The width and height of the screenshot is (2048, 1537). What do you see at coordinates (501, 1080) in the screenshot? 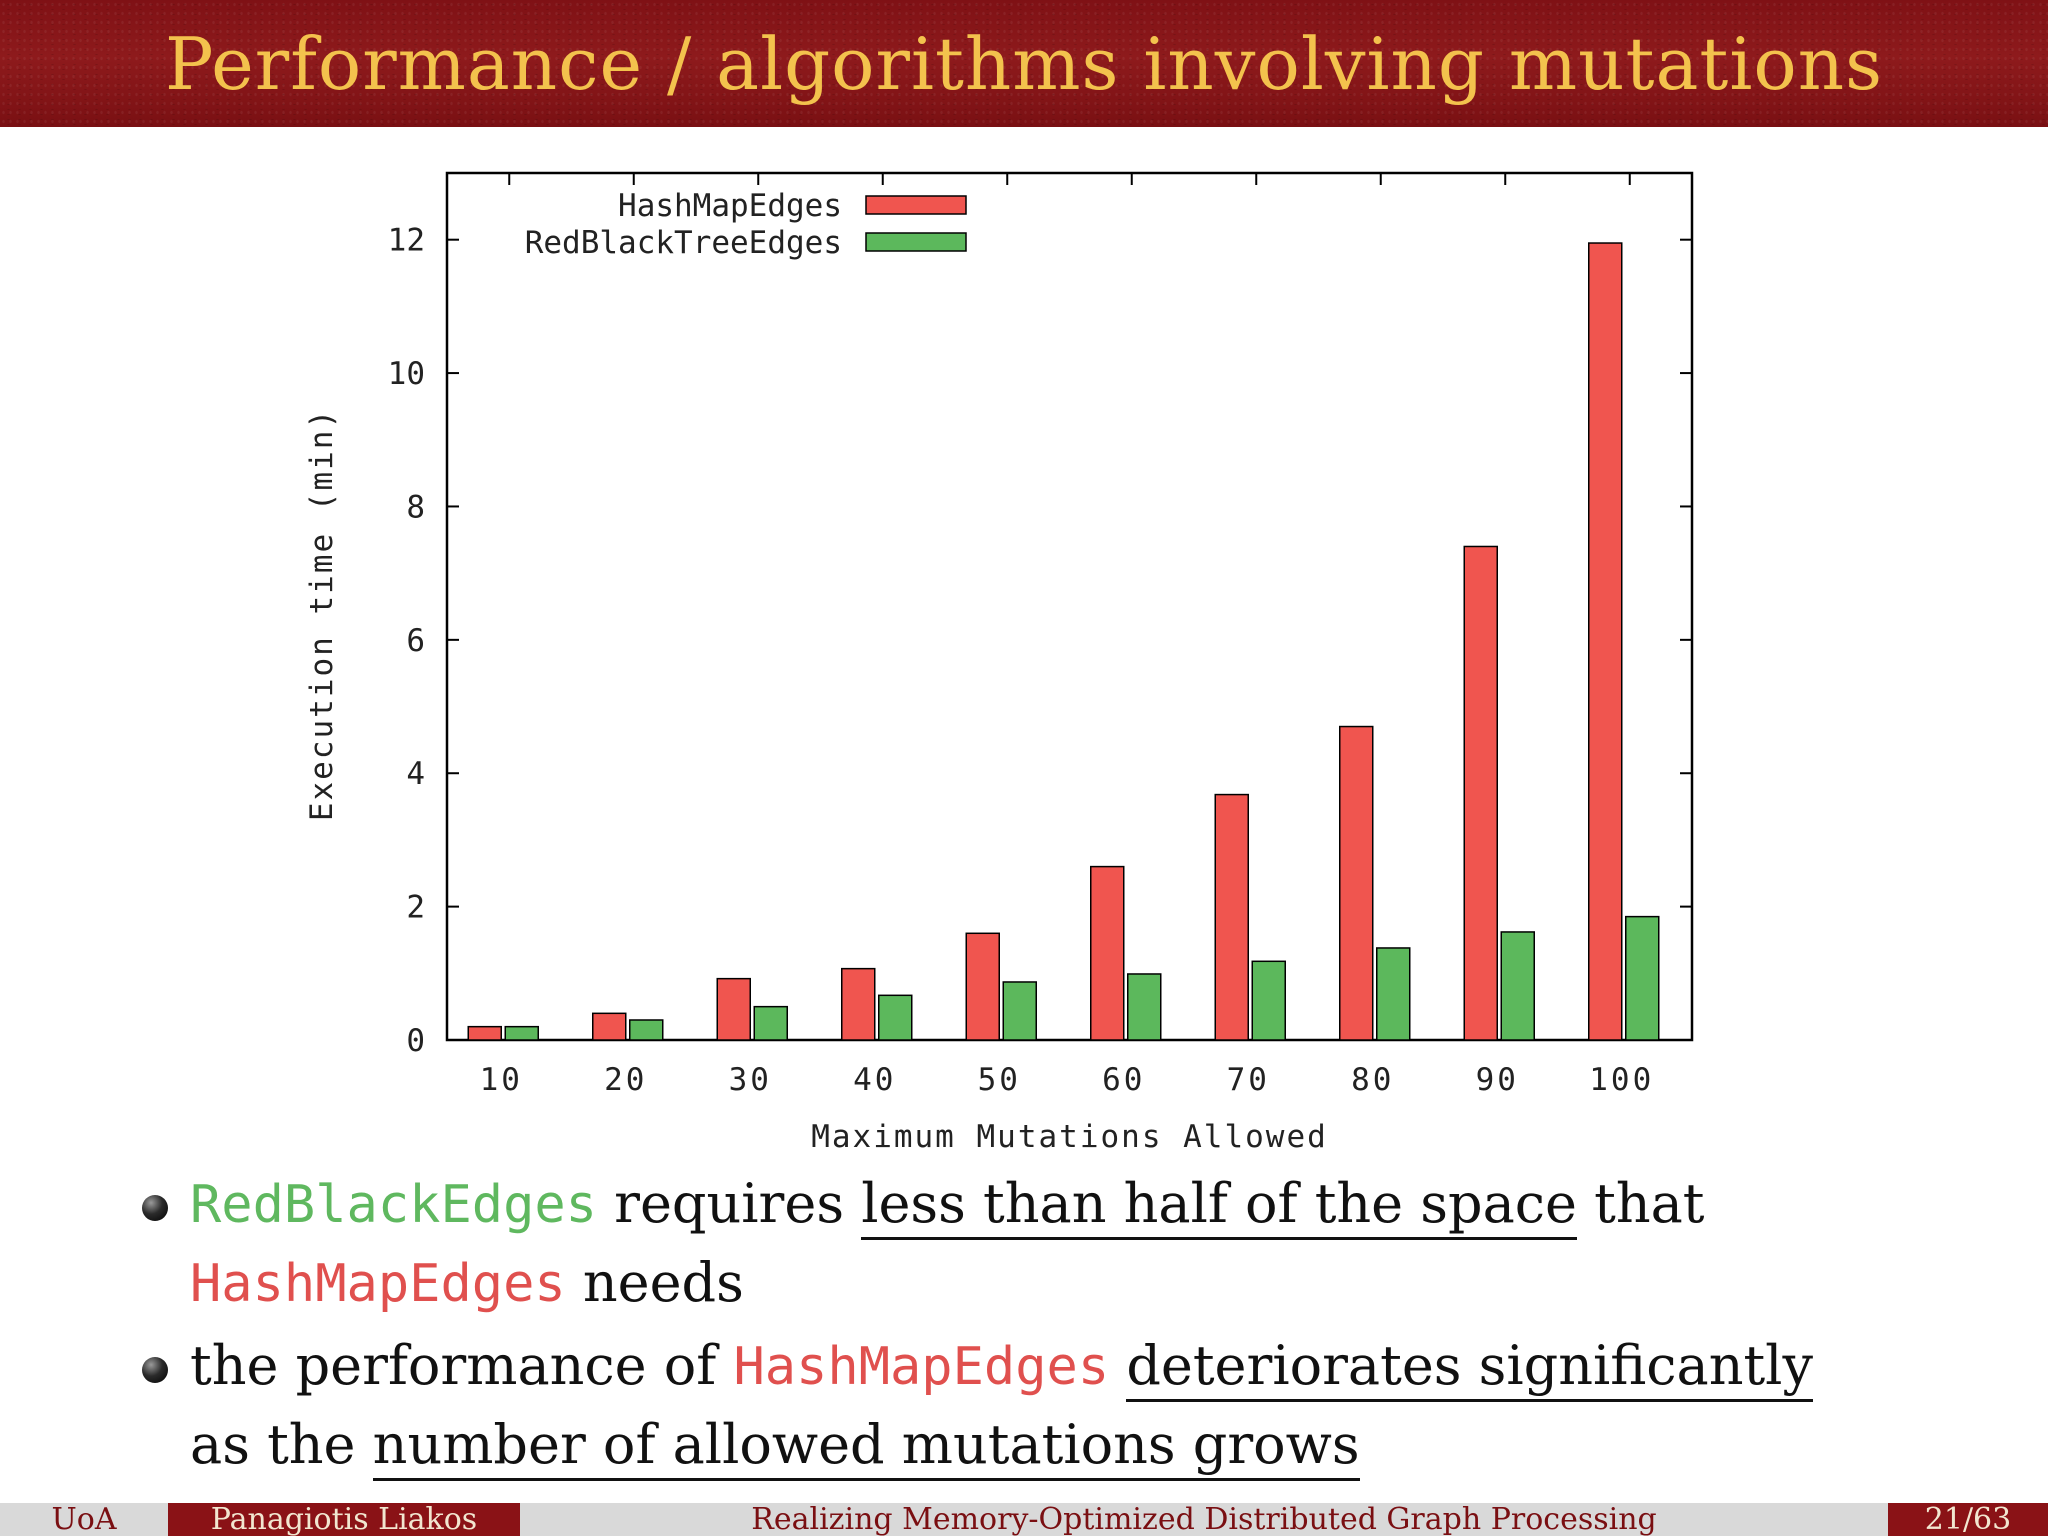
I see `x-tick-label: 10` at bounding box center [501, 1080].